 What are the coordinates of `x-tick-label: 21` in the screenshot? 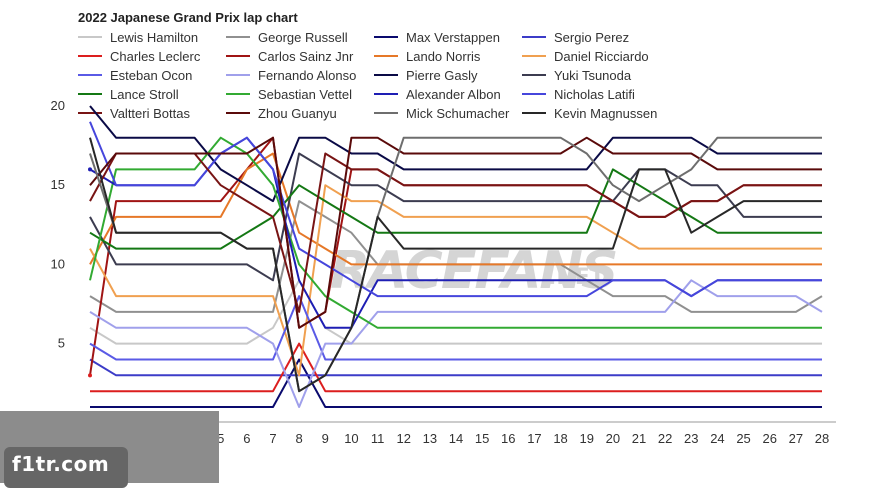 It's located at (639, 438).